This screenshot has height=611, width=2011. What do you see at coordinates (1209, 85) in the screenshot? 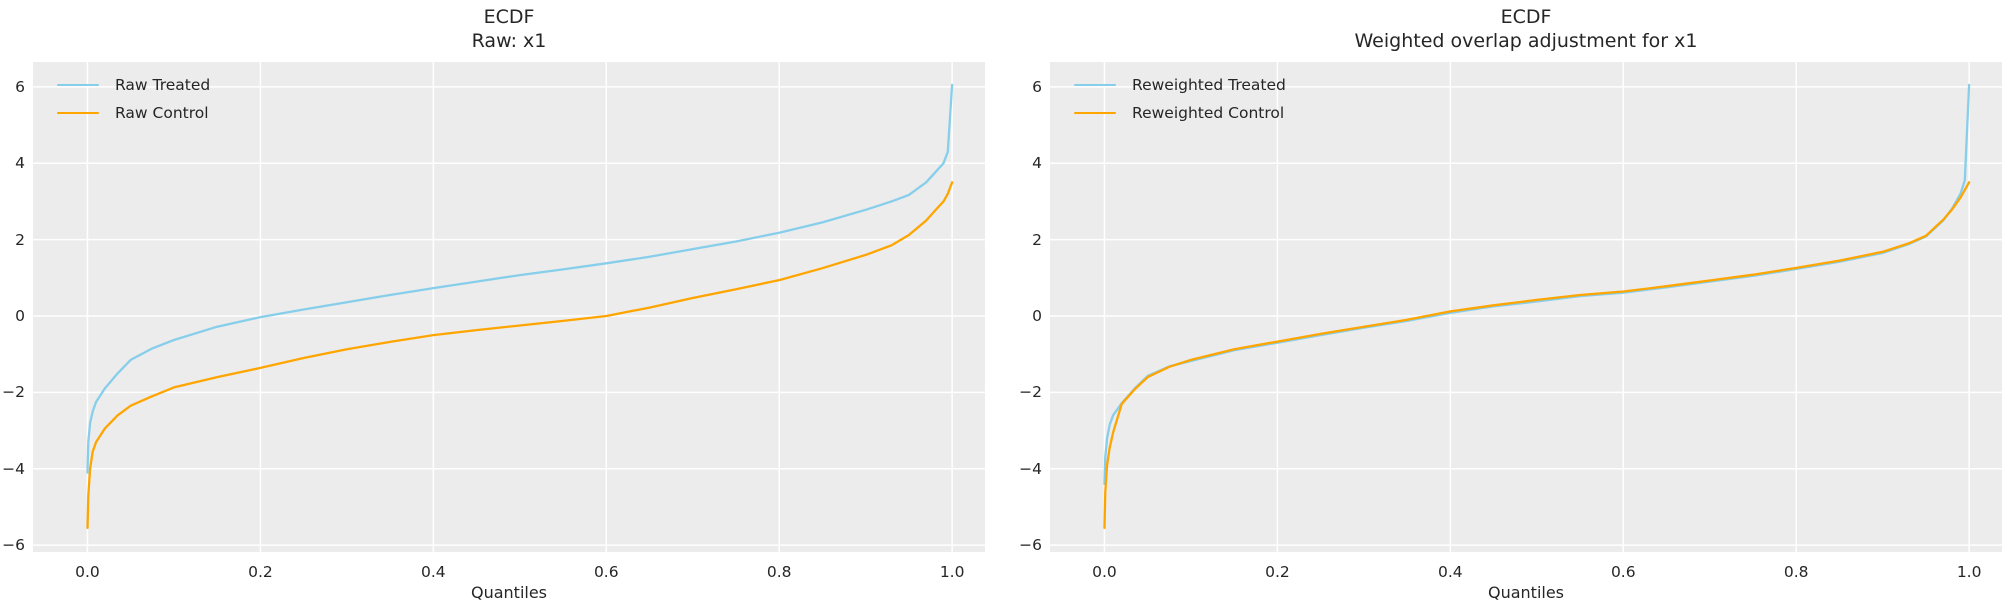
I see `legend-label: Reweighted Treated` at bounding box center [1209, 85].